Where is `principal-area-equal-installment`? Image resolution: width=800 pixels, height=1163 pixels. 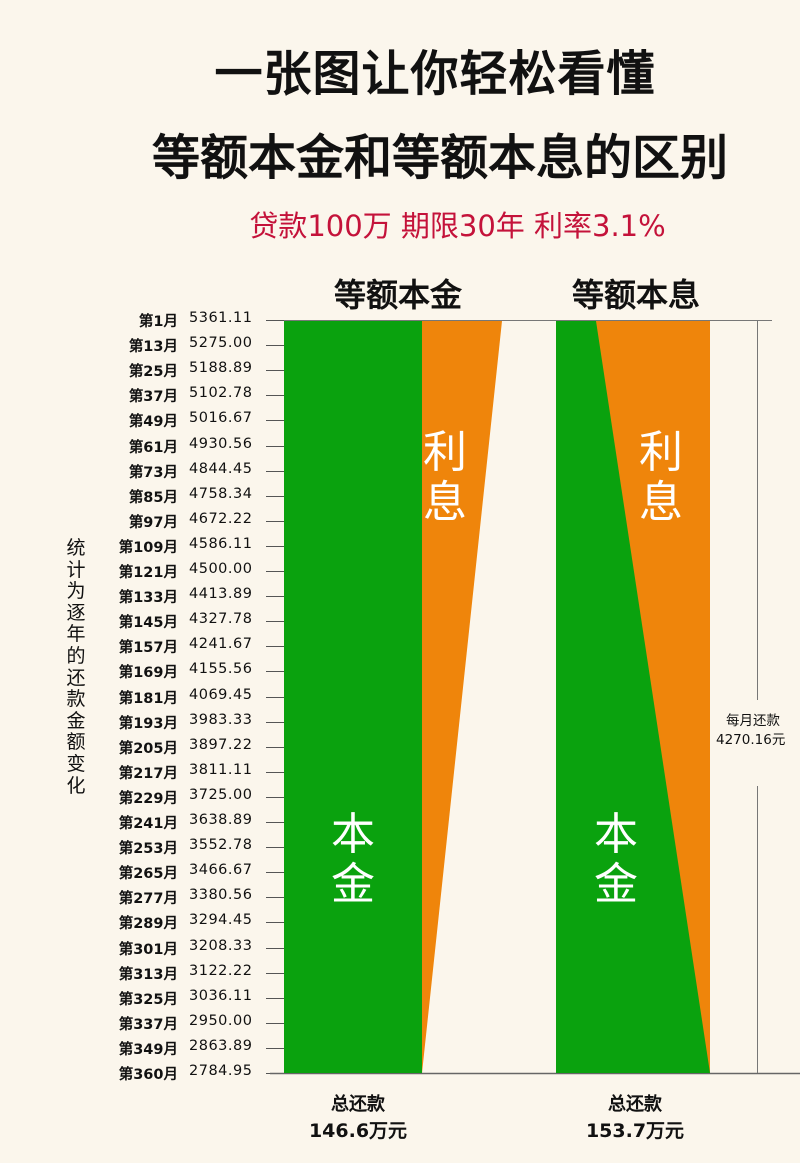
principal-area-equal-installment is located at coordinates (633, 697).